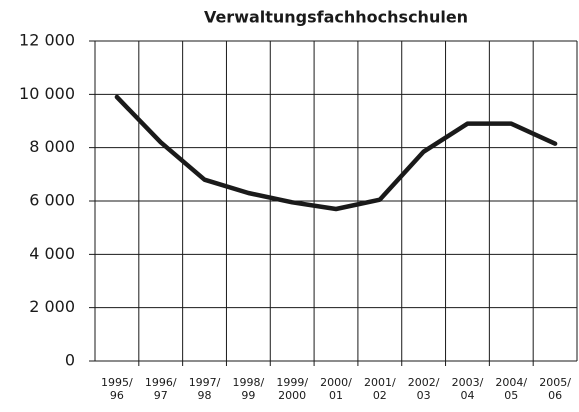 This screenshot has height=412, width=579. I want to click on x-tick-label: 1995/96, so click(117, 389).